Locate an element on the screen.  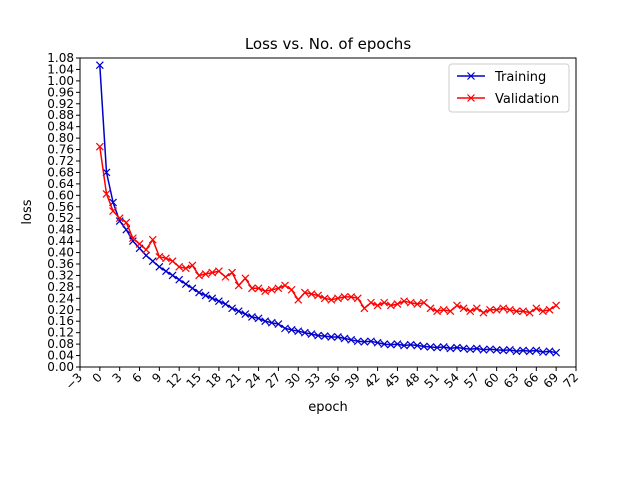
x-tick-label: 33 is located at coordinates (312, 380).